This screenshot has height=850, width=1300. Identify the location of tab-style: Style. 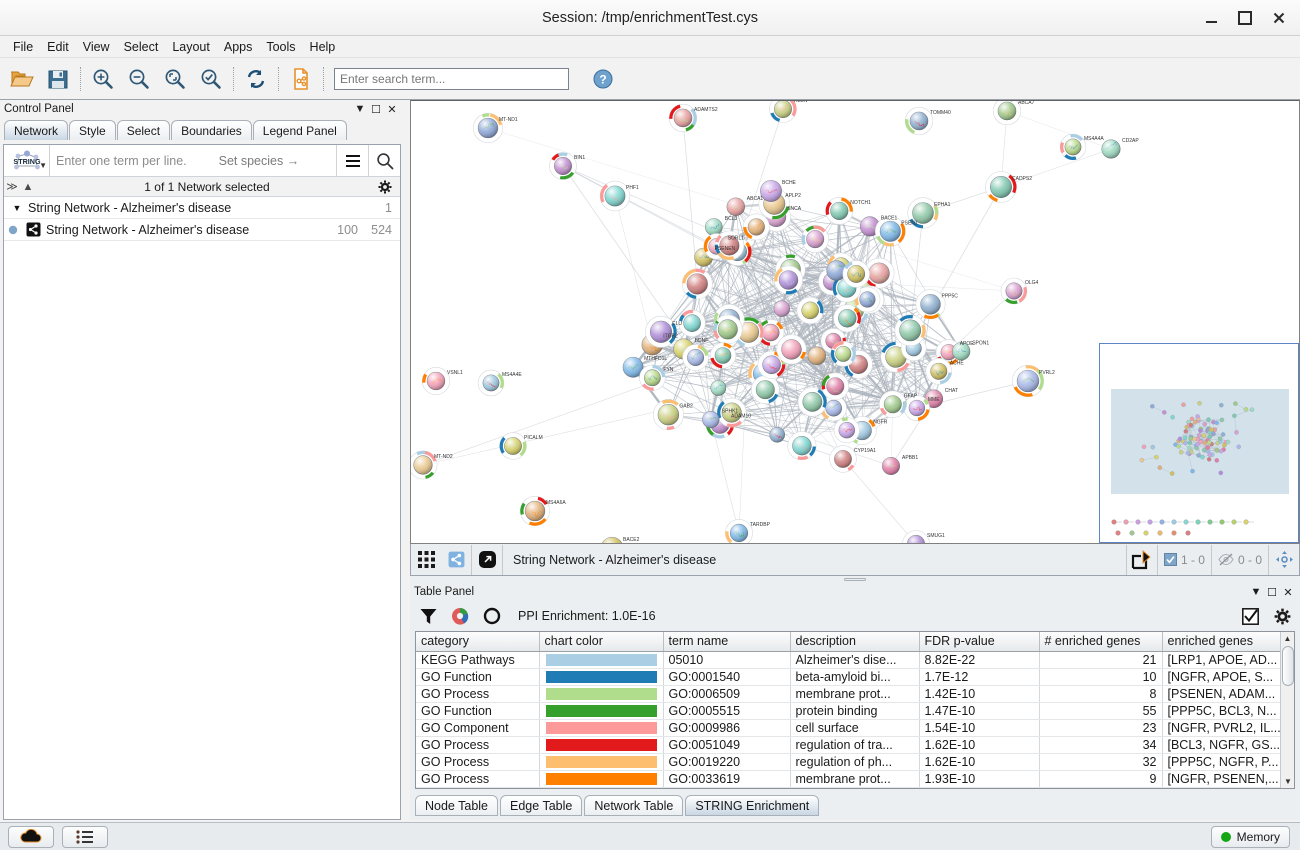
(92, 130).